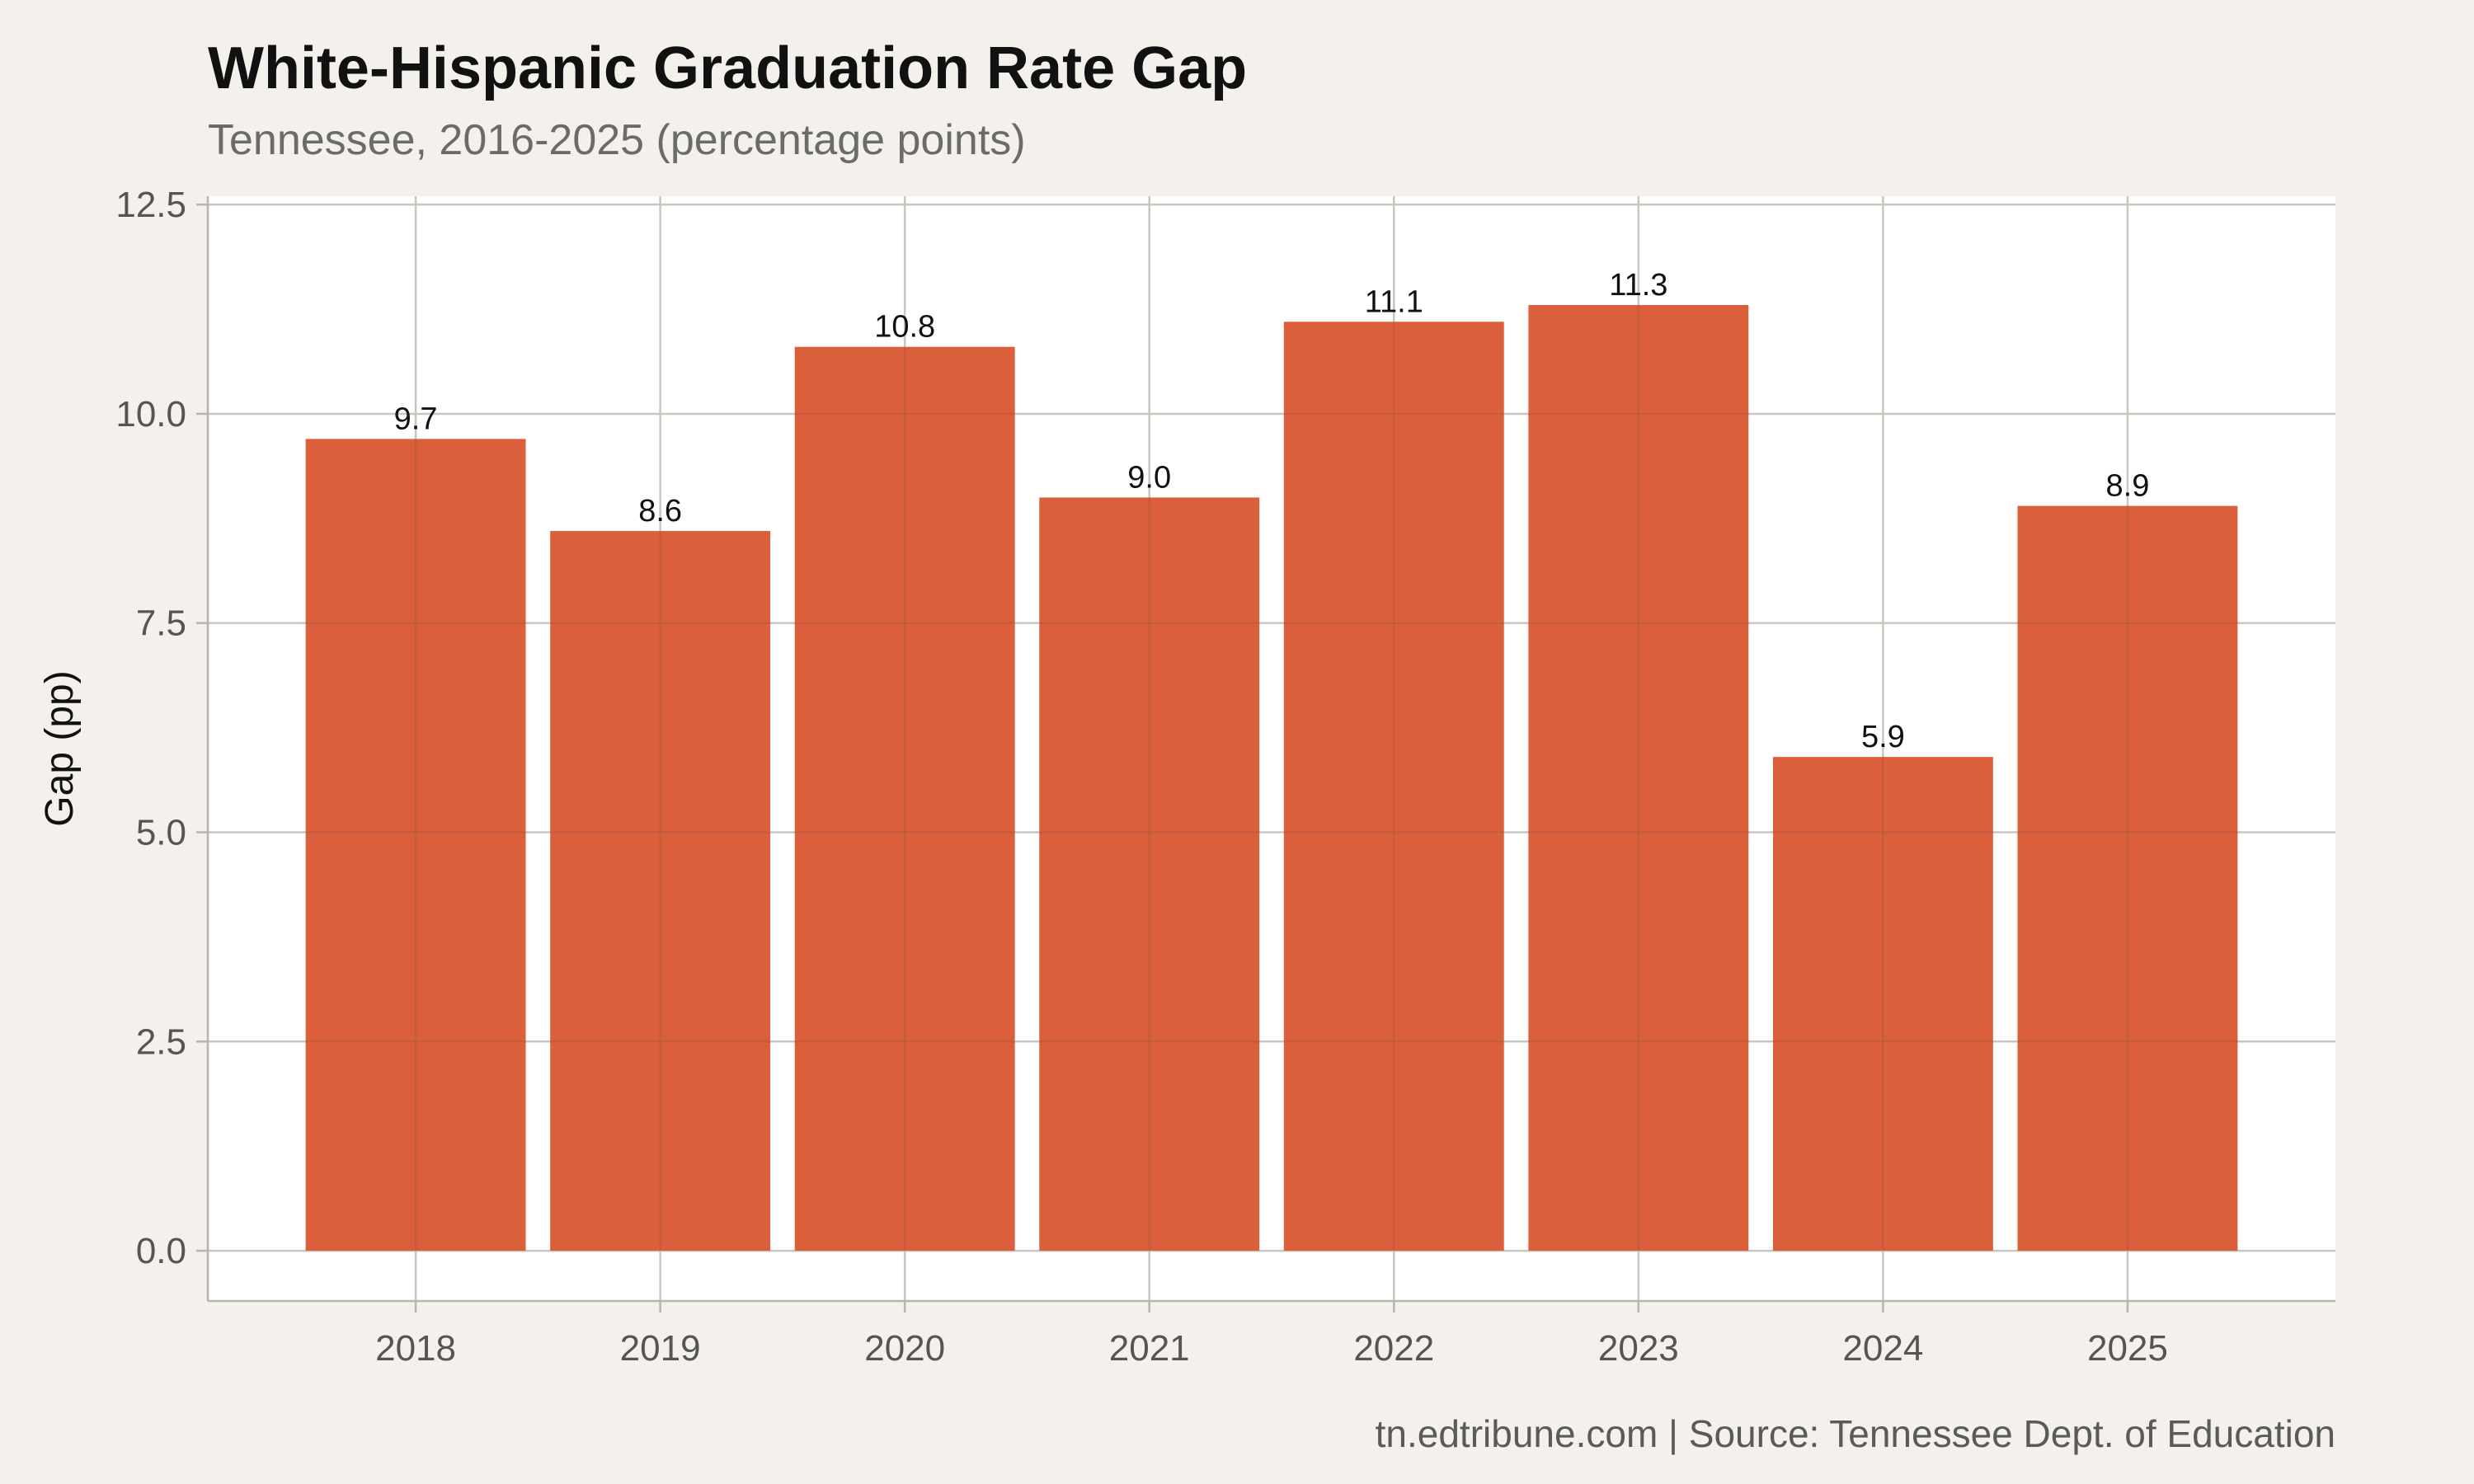 This screenshot has width=2474, height=1484. I want to click on x-tick-label: 2018, so click(415, 1348).